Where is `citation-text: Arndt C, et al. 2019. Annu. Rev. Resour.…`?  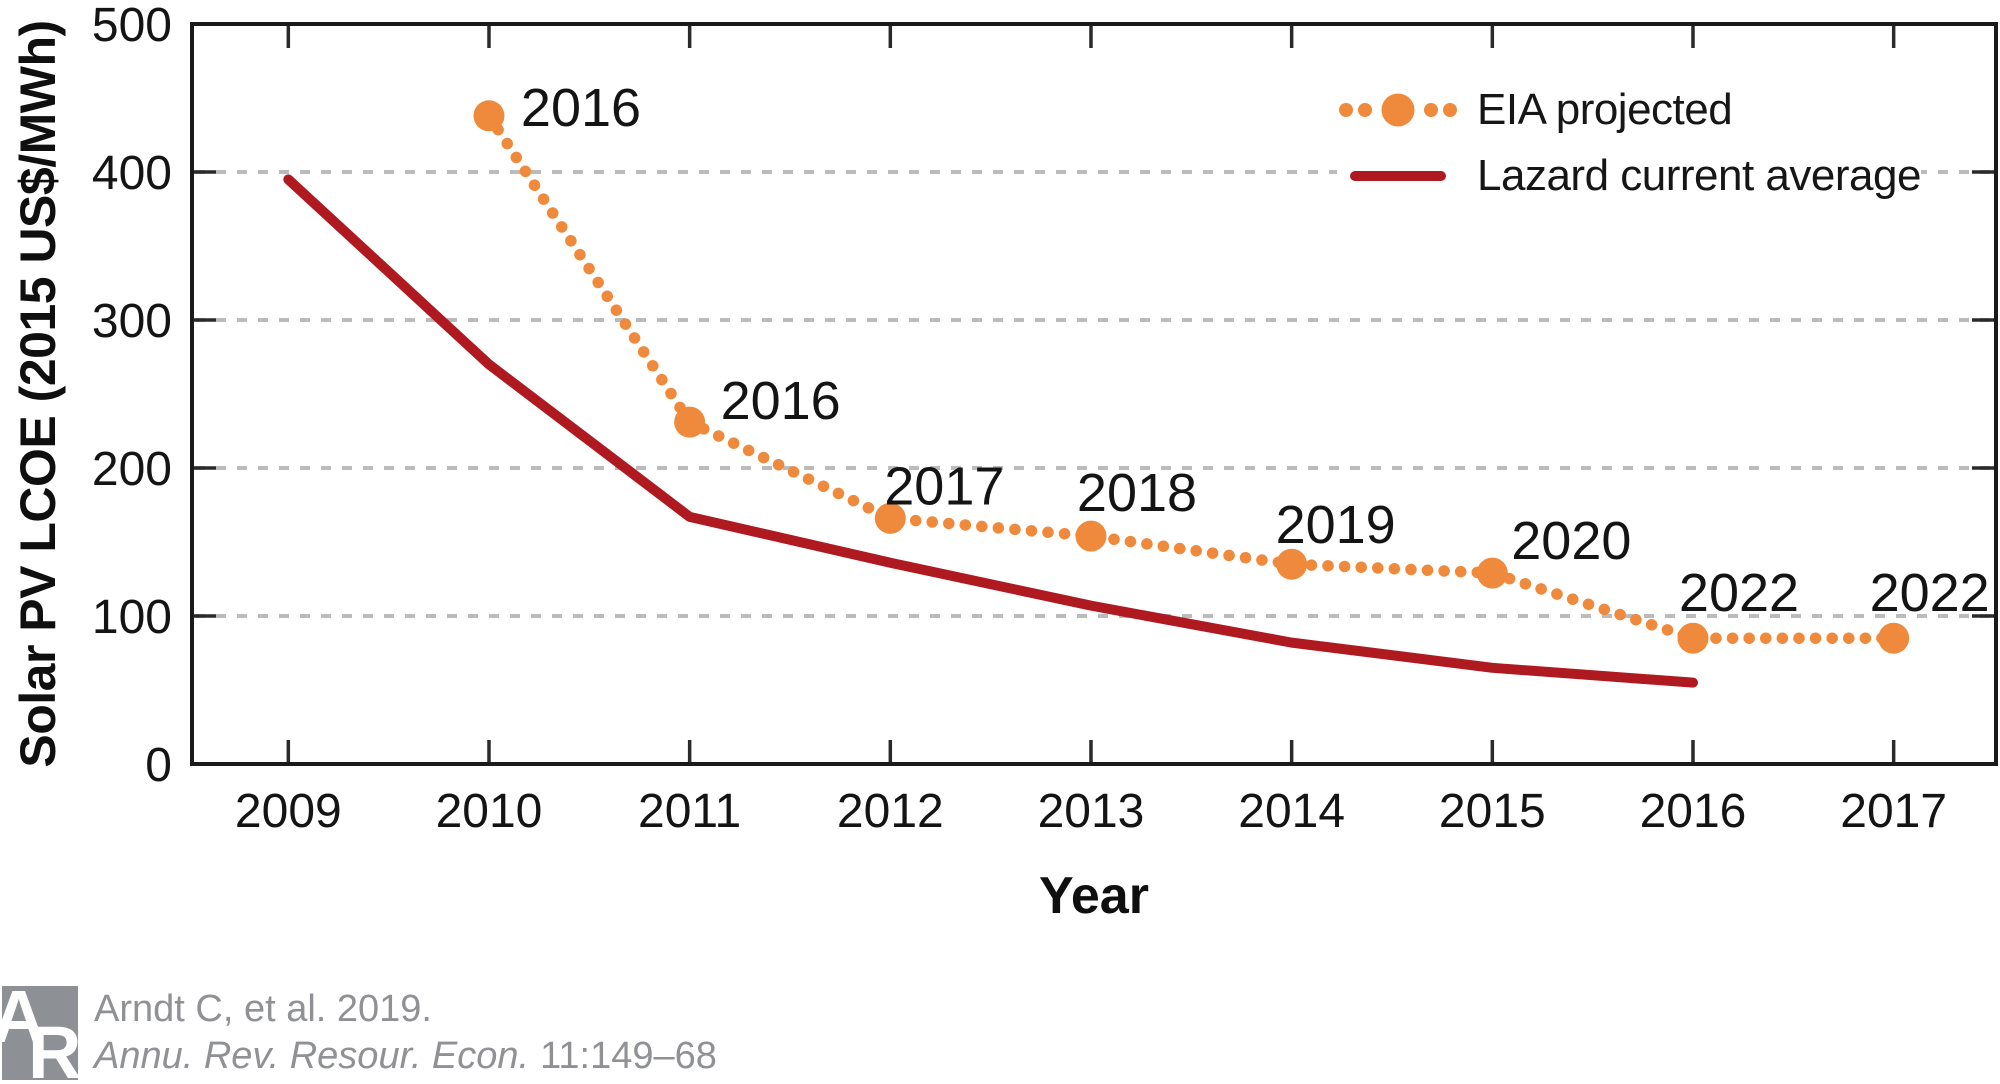
citation-text: Arndt C, et al. 2019. Annu. Rev. Resour.… is located at coordinates (405, 1033).